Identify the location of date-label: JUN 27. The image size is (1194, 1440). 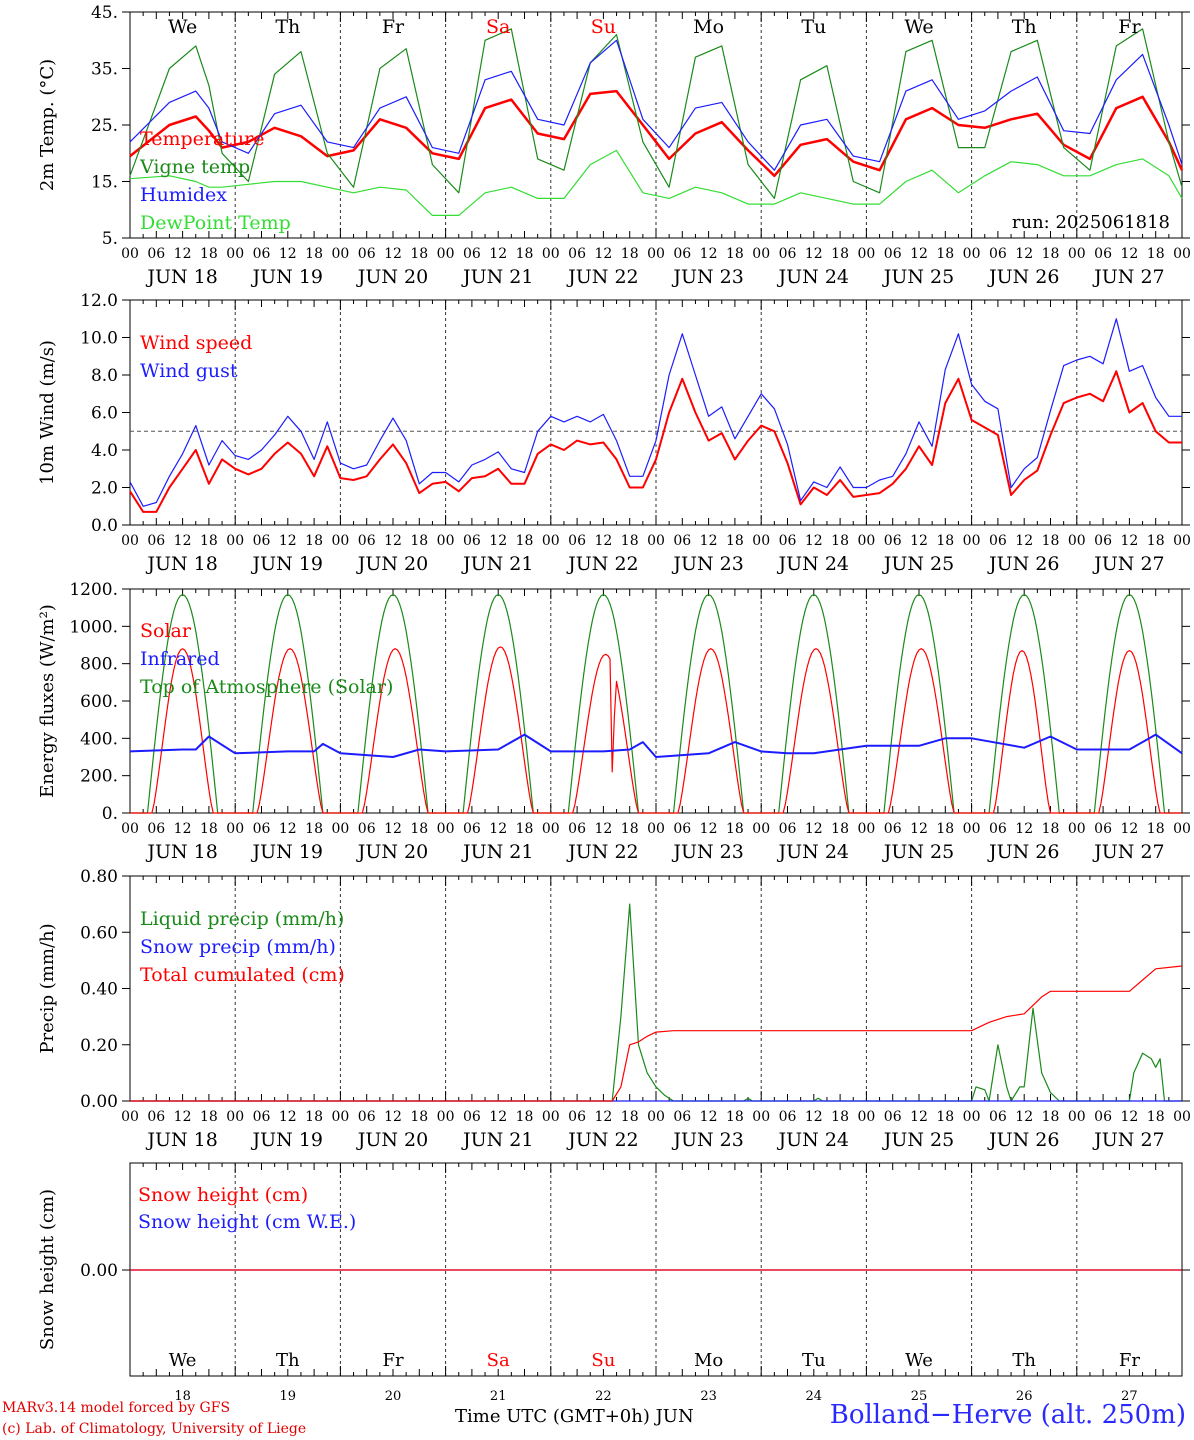
(1128, 564).